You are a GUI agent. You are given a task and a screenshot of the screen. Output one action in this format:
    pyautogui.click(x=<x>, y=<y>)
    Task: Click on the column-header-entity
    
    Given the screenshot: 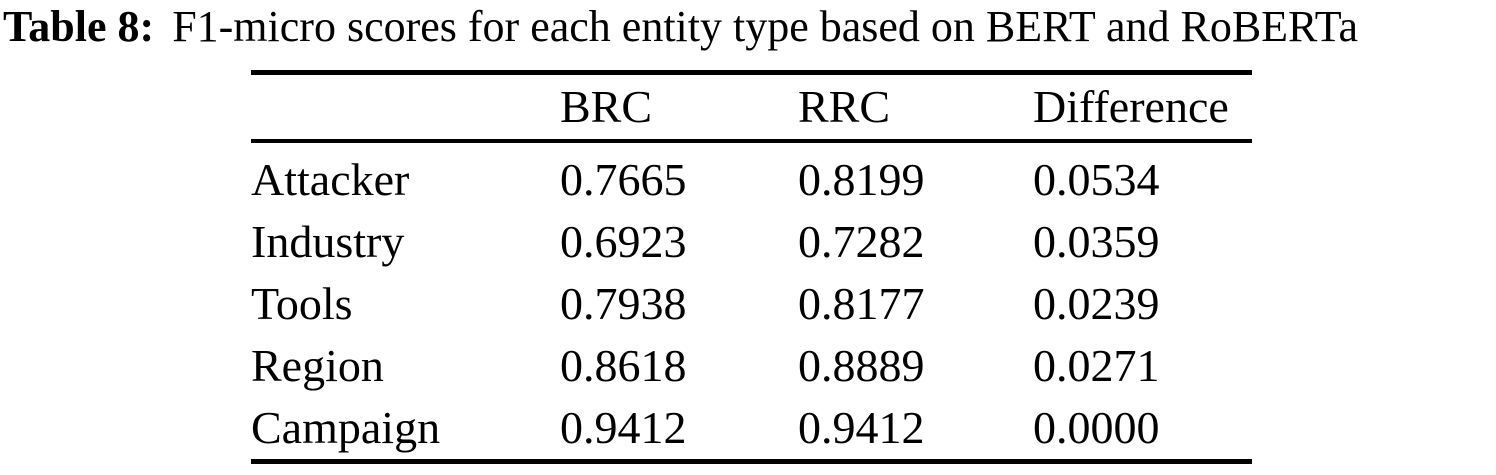 What is the action you would take?
    pyautogui.click(x=405, y=107)
    